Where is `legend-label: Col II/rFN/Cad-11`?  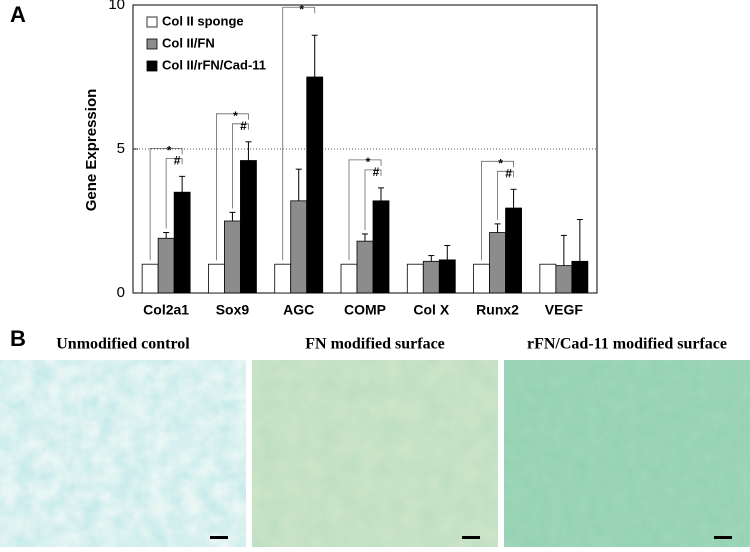
legend-label: Col II/rFN/Cad-11 is located at coordinates (214, 64).